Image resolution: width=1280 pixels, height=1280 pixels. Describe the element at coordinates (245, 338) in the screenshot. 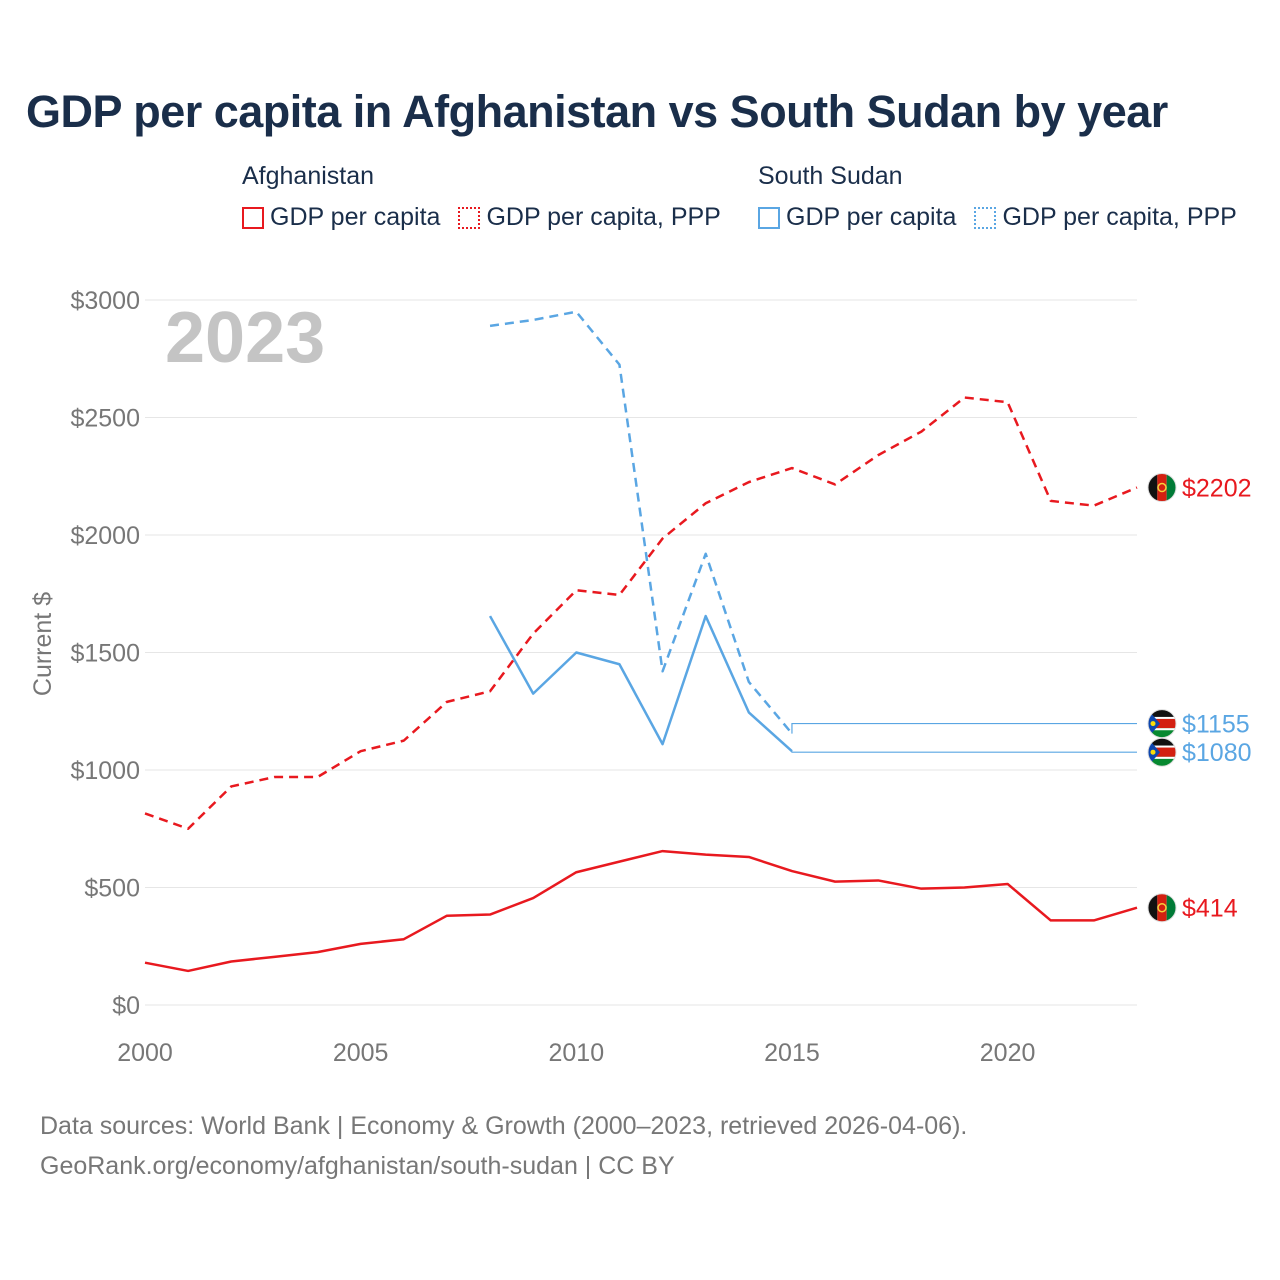

I see `year-watermark: 2023` at that location.